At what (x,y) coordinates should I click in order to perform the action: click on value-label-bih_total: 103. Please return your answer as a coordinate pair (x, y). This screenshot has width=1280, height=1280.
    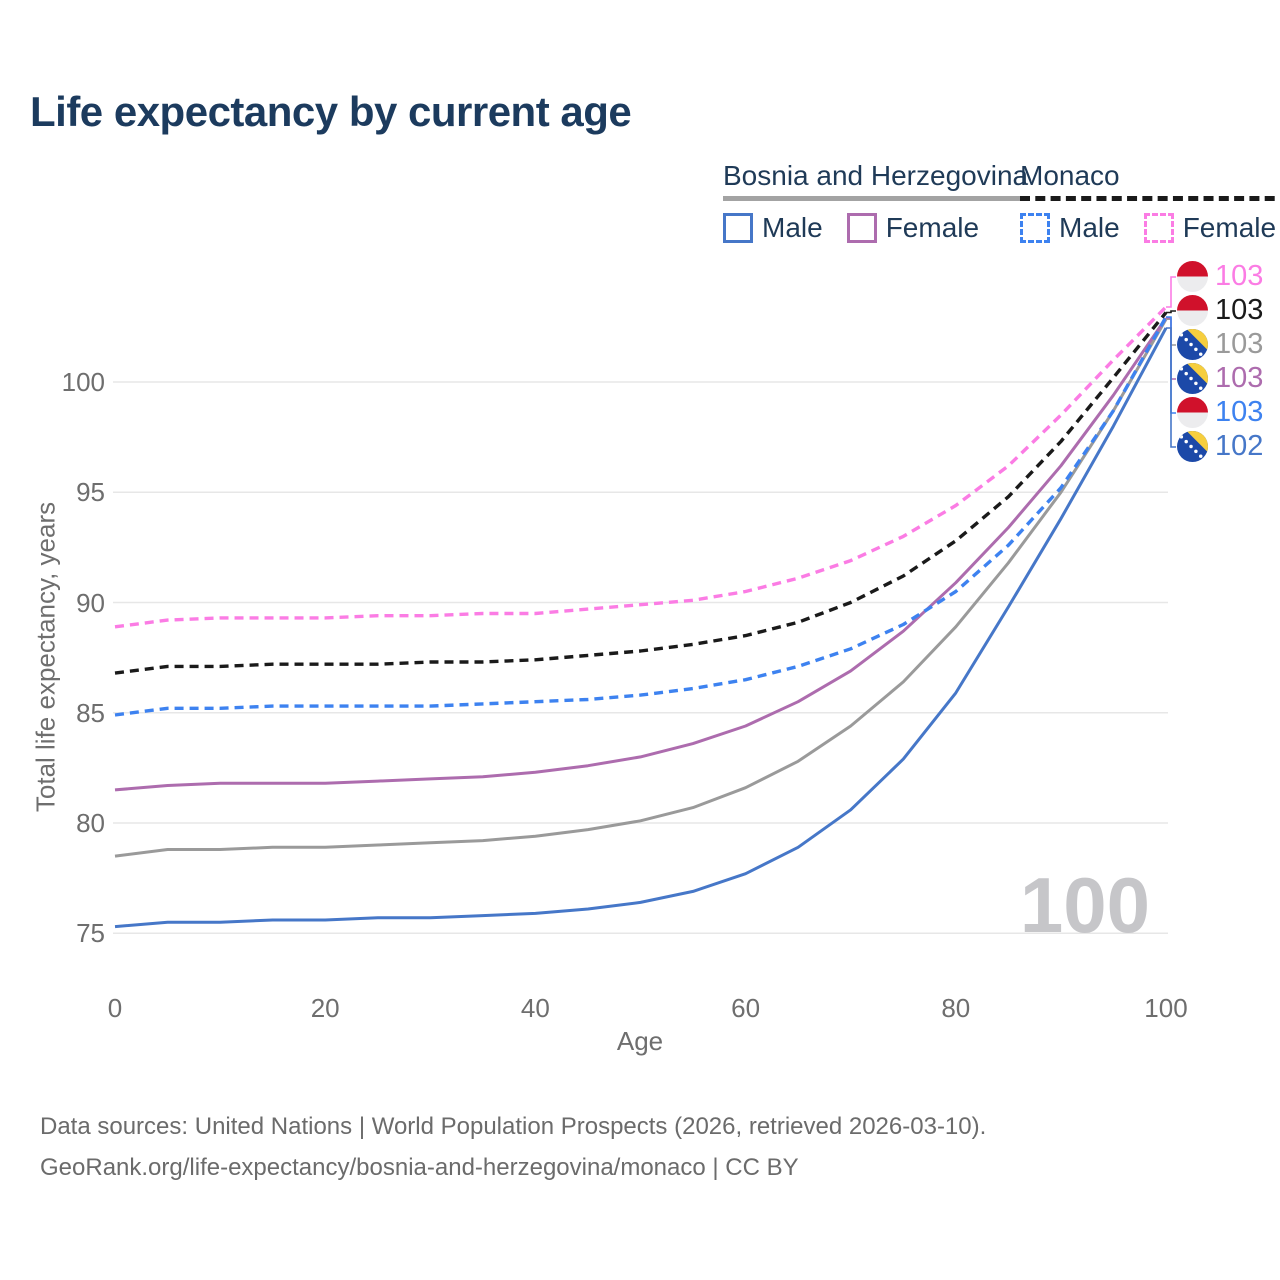
    Looking at the image, I should click on (1220, 344).